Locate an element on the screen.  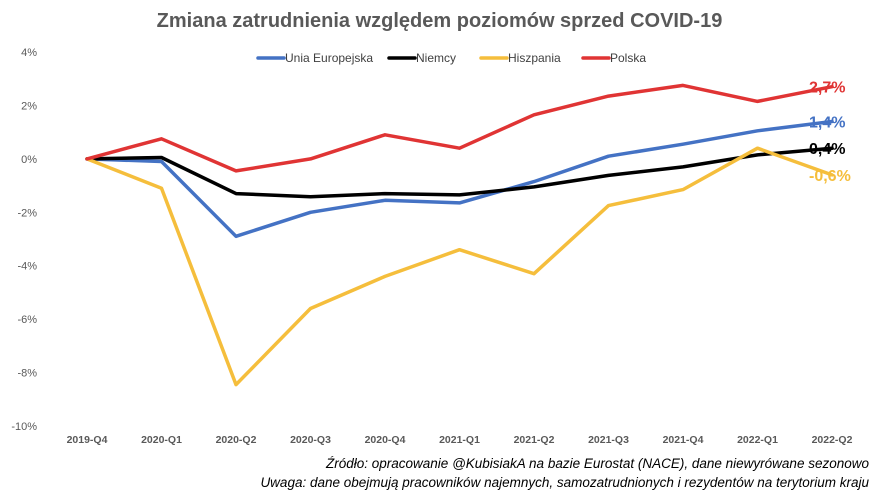
x-tick-label: 2020-Q3 is located at coordinates (310, 440).